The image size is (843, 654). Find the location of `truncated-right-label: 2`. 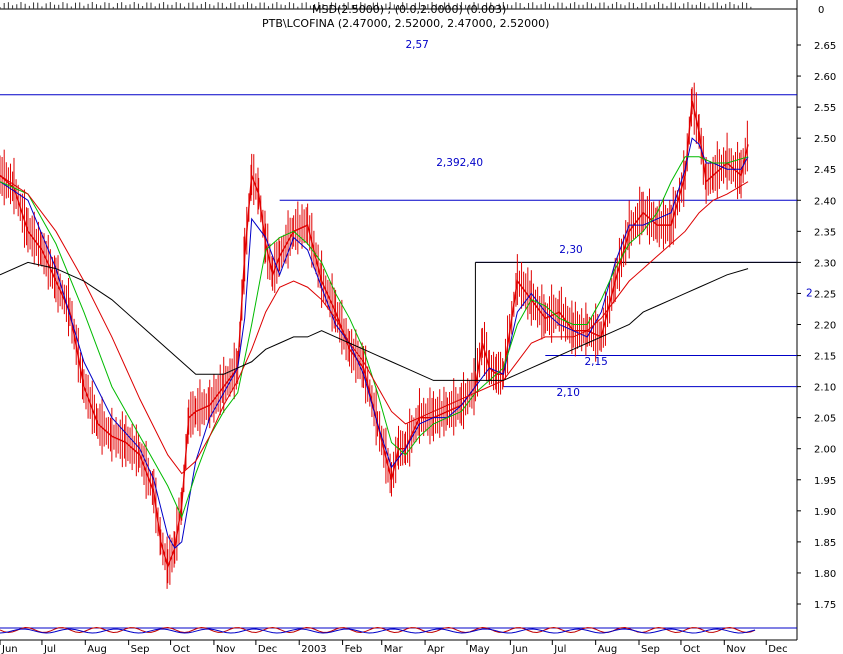

truncated-right-label: 2 is located at coordinates (809, 294).